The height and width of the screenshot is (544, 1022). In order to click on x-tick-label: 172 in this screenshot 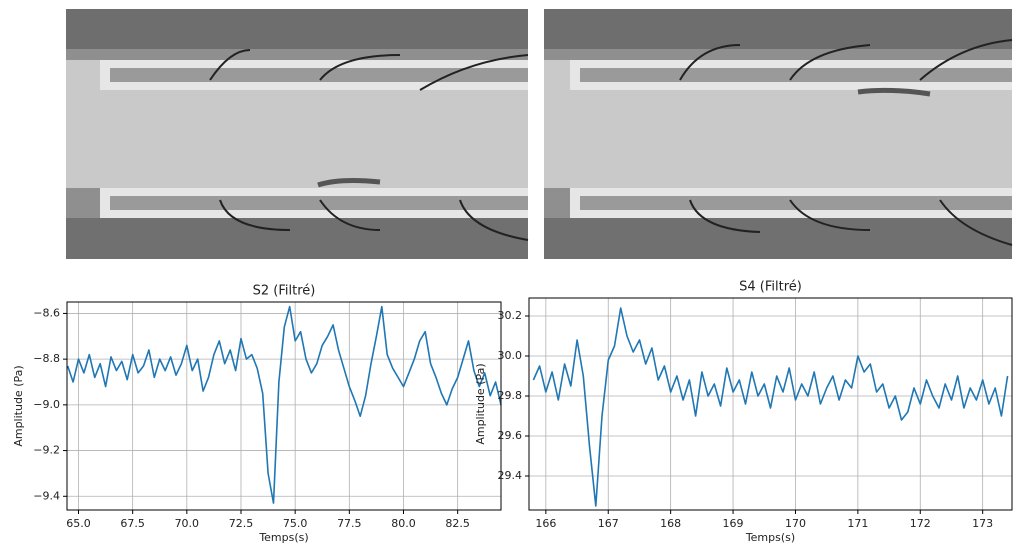, I will do `click(920, 523)`.